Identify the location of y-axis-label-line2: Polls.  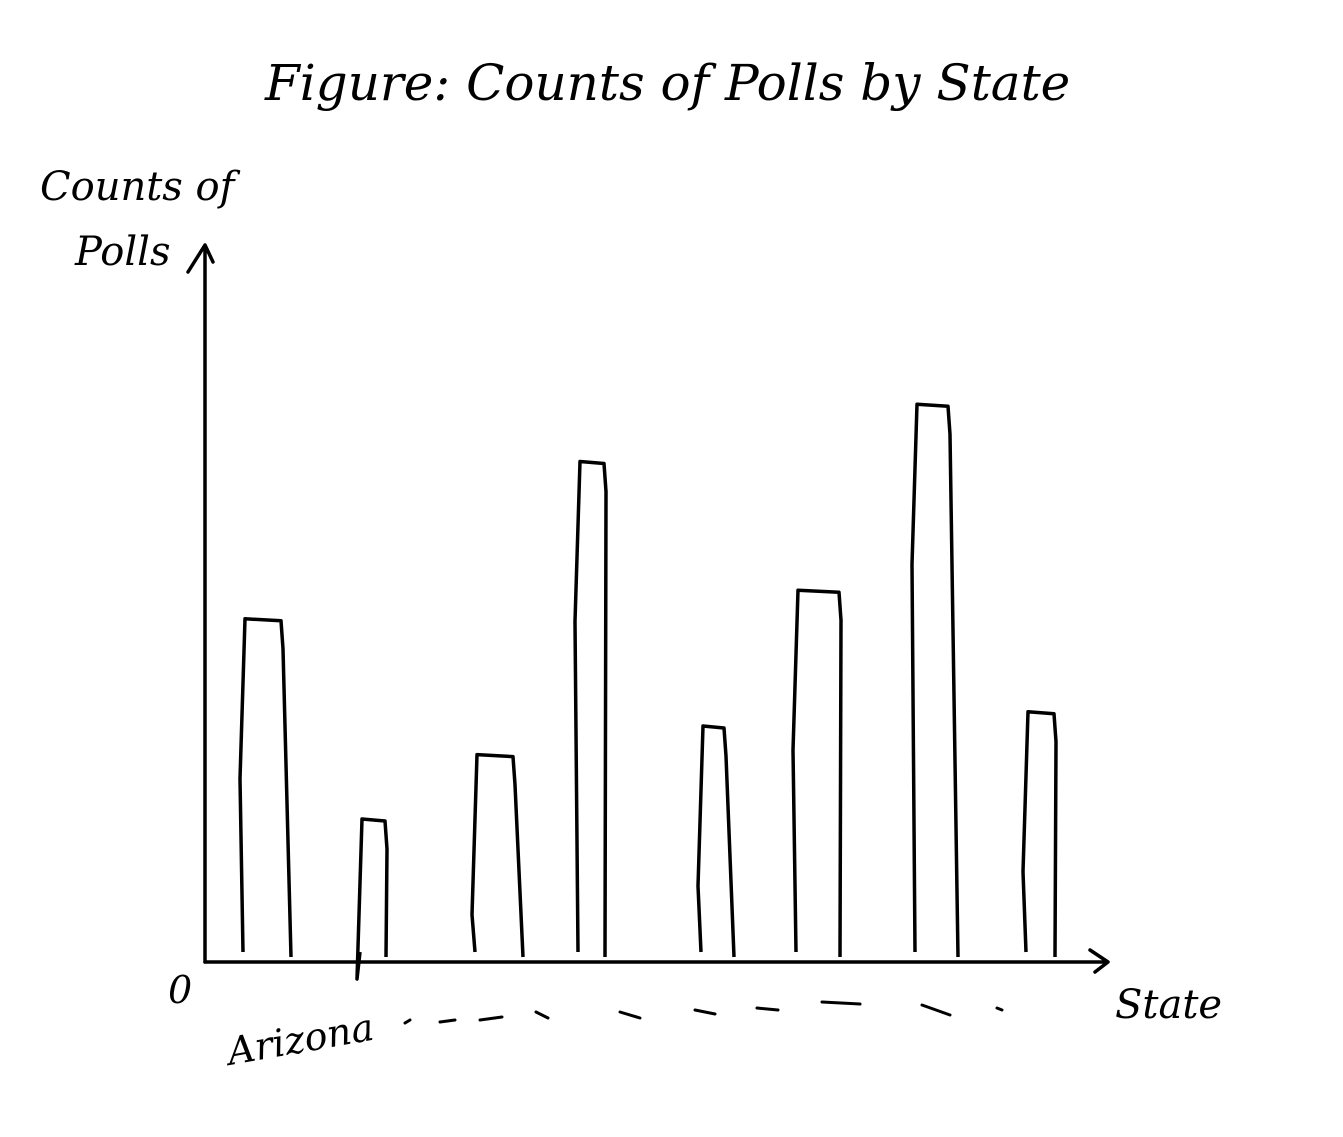
(122, 252).